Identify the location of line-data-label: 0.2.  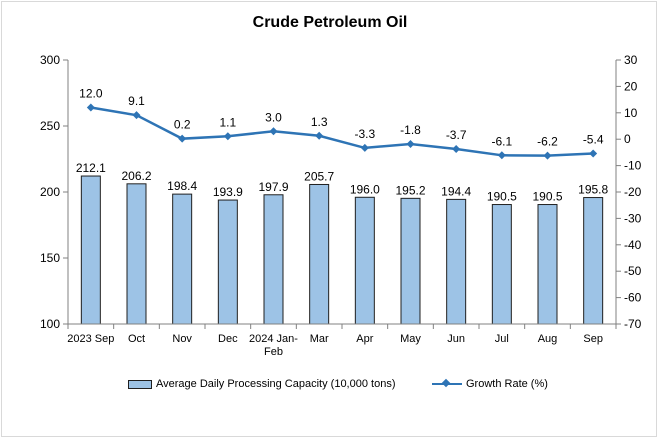
(182, 125).